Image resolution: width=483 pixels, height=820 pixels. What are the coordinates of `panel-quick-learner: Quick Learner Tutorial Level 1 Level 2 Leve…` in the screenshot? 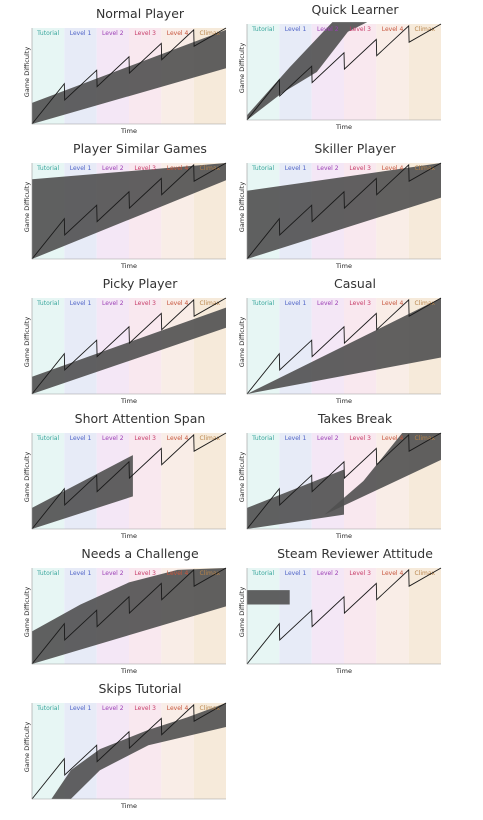 It's located at (351, 67).